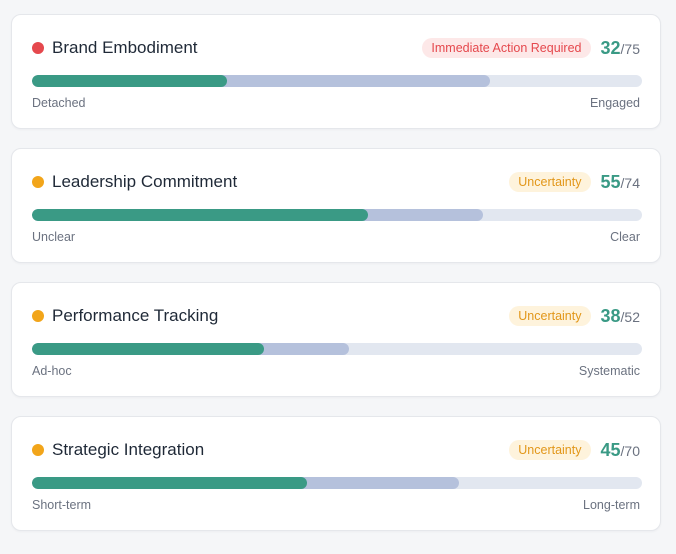  Describe the element at coordinates (609, 371) in the screenshot. I see `scale-label-right: Systematic` at that location.